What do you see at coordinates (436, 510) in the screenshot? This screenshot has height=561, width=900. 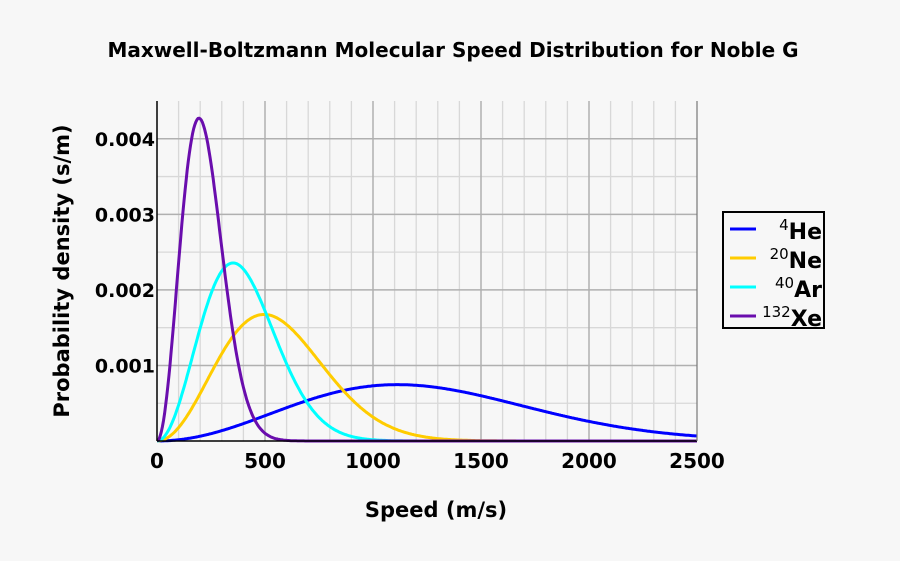 I see `x-axis-label: Speed (m/s)` at bounding box center [436, 510].